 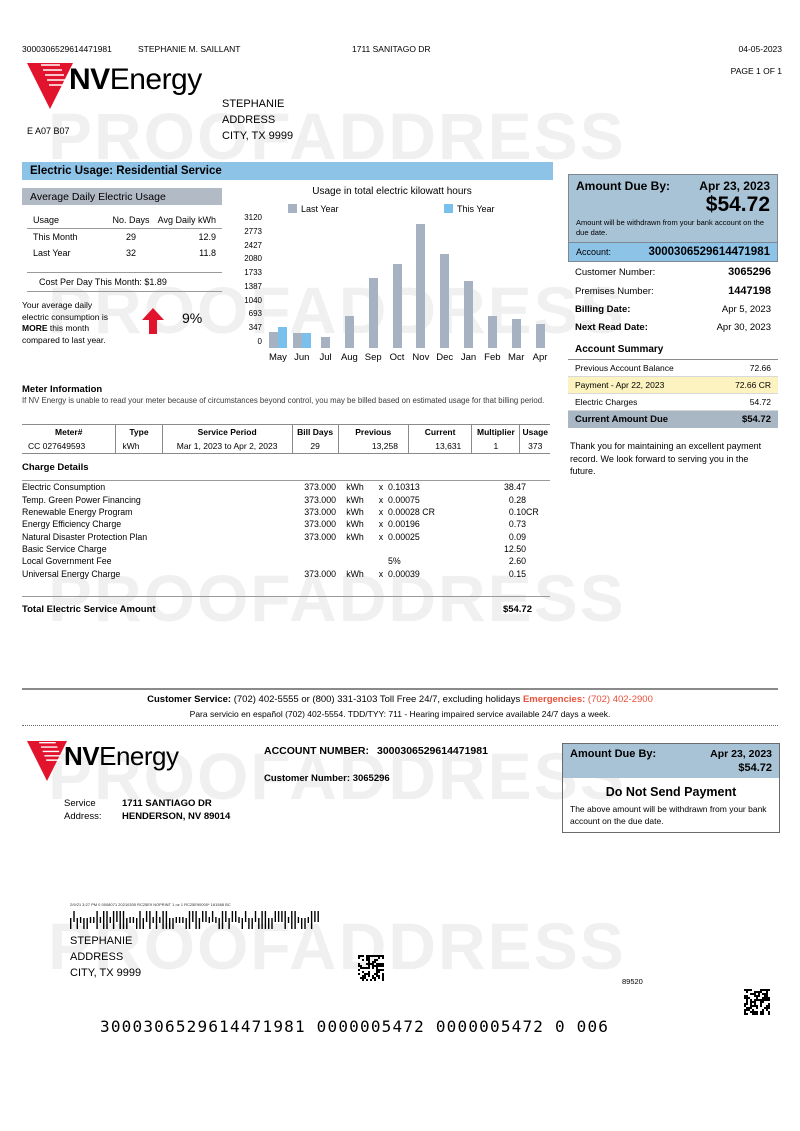 What do you see at coordinates (611, 327) in the screenshot?
I see `detail-label: Next Read Date:` at bounding box center [611, 327].